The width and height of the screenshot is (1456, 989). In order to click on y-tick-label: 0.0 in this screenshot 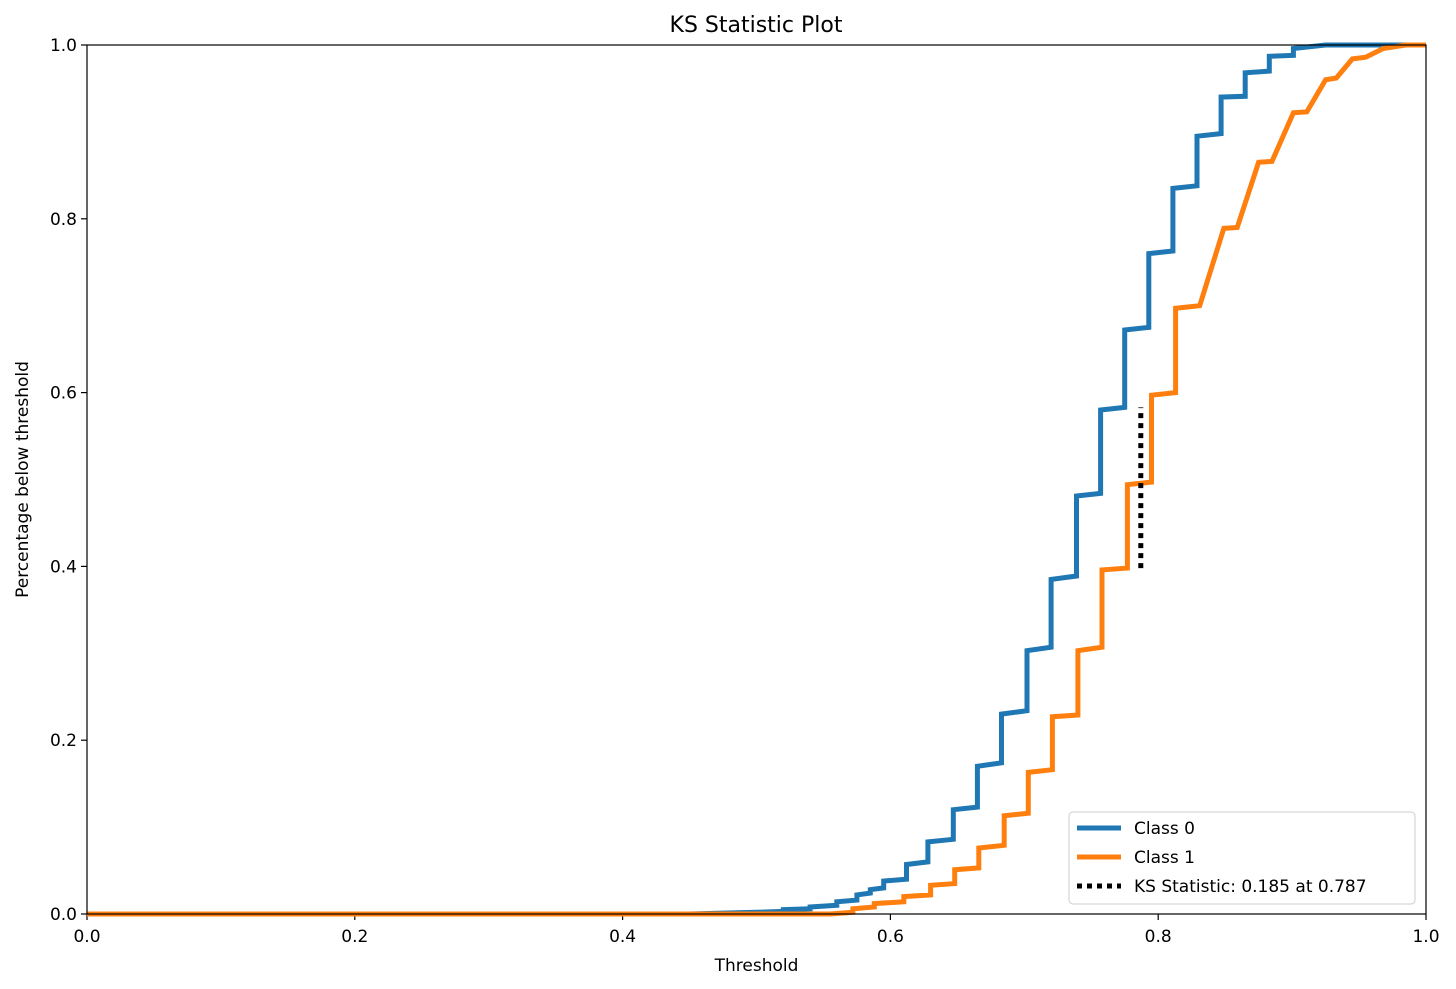, I will do `click(63, 915)`.